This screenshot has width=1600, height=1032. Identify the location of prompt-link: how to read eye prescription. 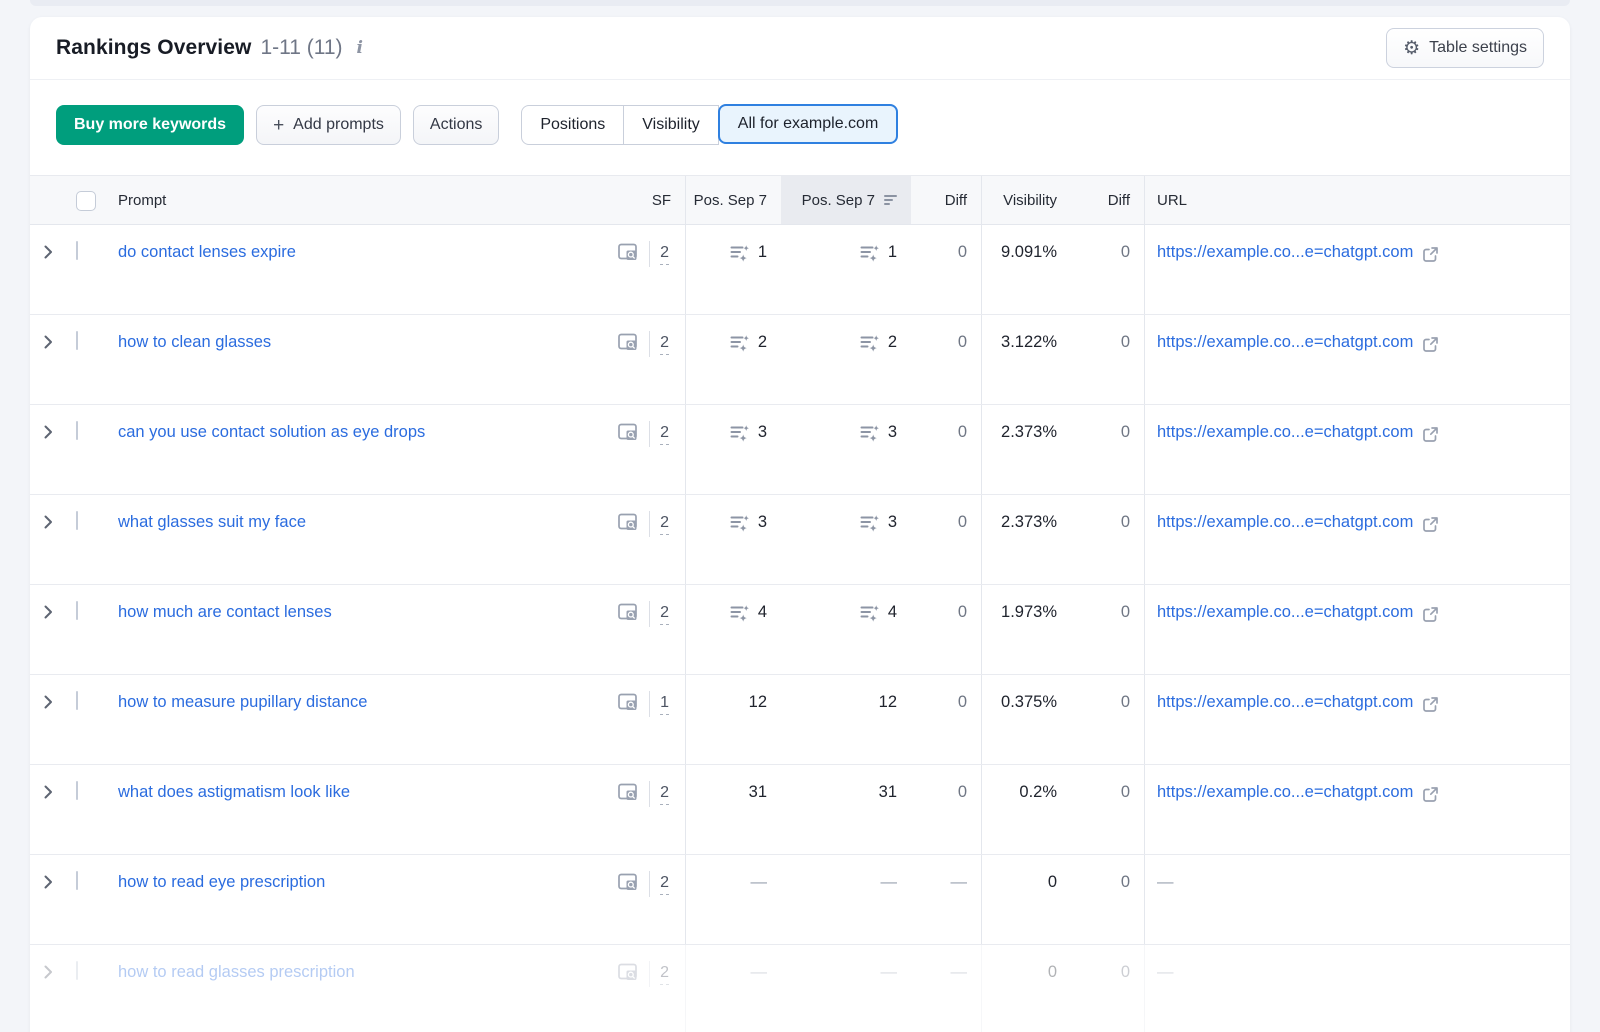
(222, 882).